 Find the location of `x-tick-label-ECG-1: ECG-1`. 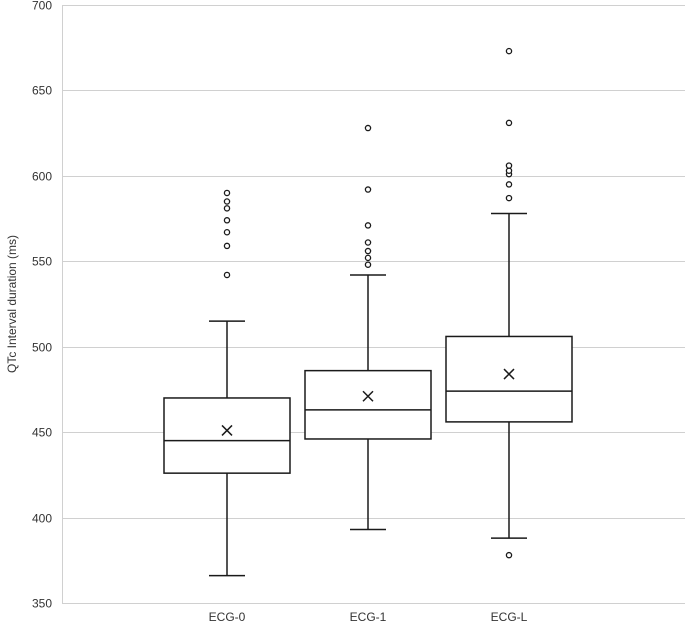

x-tick-label-ECG-1: ECG-1 is located at coordinates (368, 617).